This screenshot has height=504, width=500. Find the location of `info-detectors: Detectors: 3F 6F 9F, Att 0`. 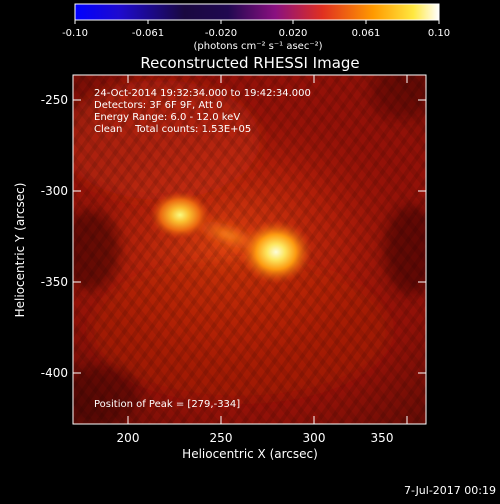

info-detectors: Detectors: 3F 6F 9F, Att 0 is located at coordinates (158, 105).